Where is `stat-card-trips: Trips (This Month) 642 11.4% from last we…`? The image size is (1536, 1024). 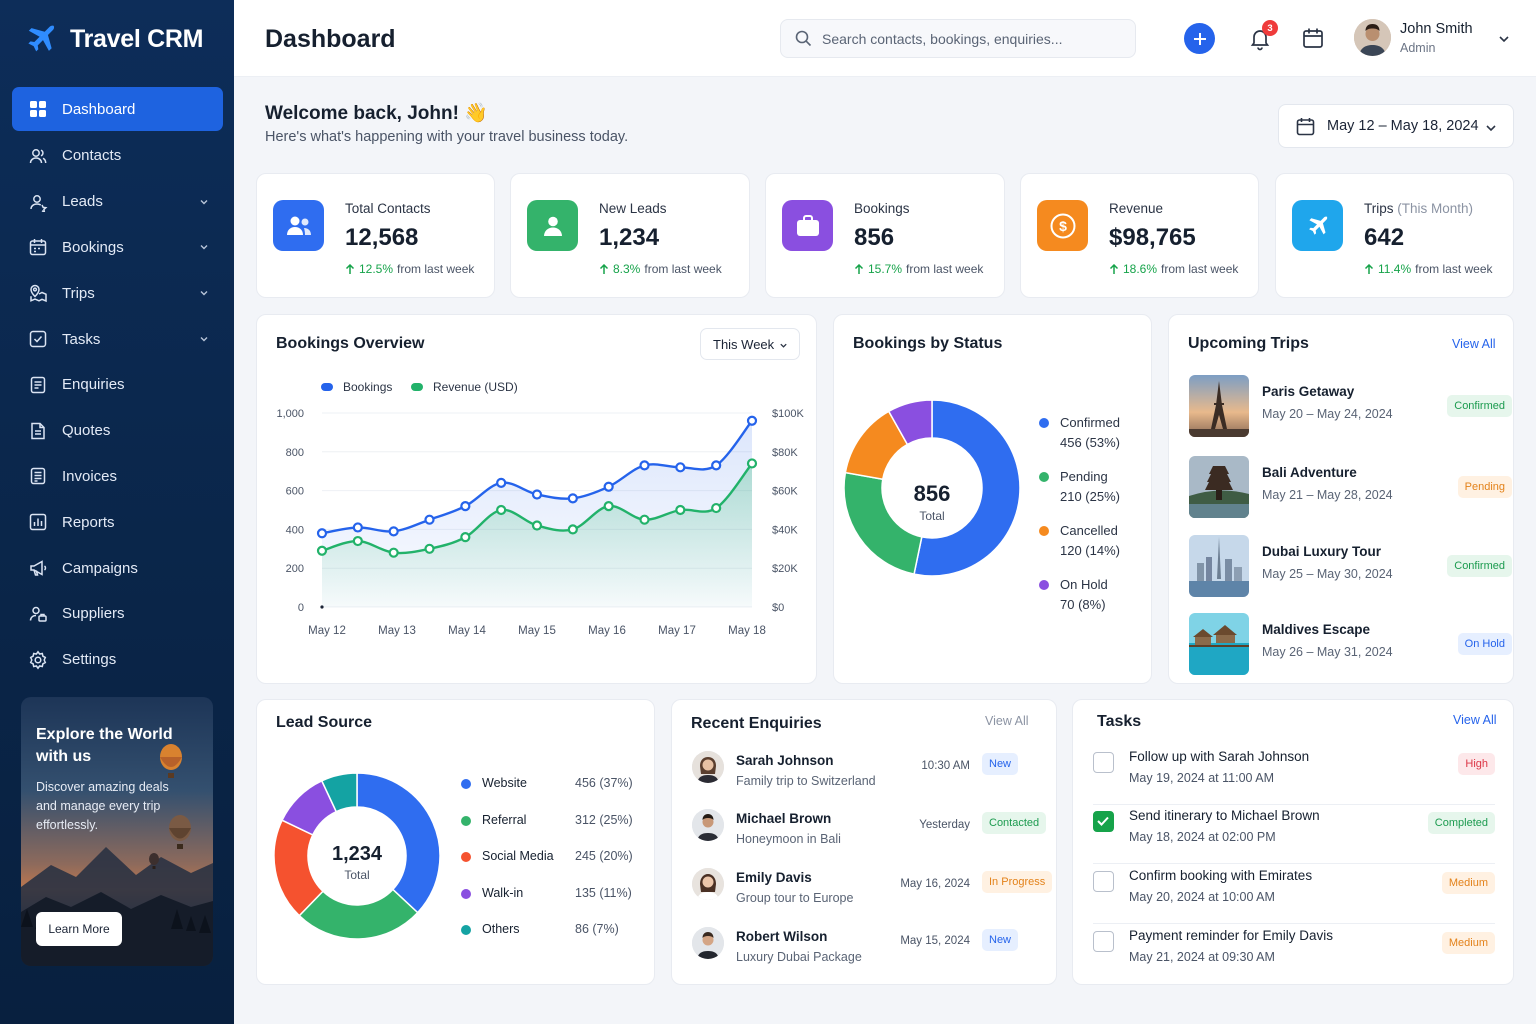
stat-card-trips: Trips (This Month) 642 11.4% from last we… is located at coordinates (1394, 235).